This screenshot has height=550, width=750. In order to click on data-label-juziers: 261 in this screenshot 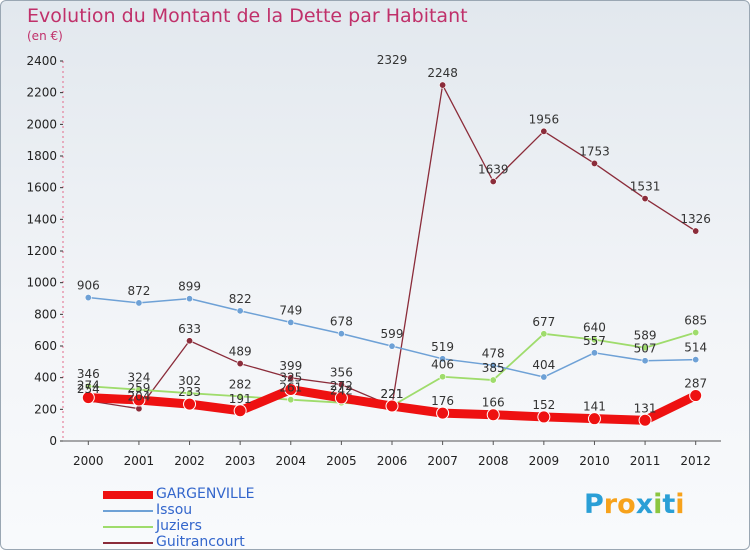, I will do `click(290, 388)`.